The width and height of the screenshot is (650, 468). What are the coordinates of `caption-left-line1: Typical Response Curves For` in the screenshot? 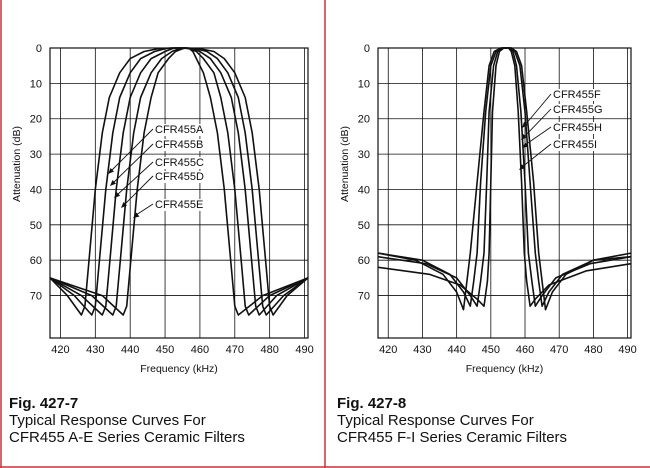 It's located at (107, 420).